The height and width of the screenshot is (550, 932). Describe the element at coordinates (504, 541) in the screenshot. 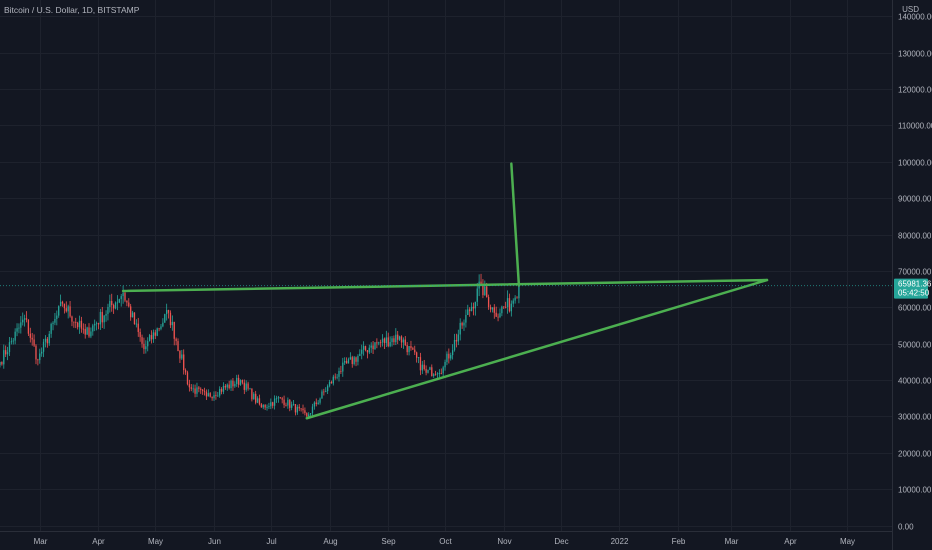

I see `time-tick-label: Nov` at that location.